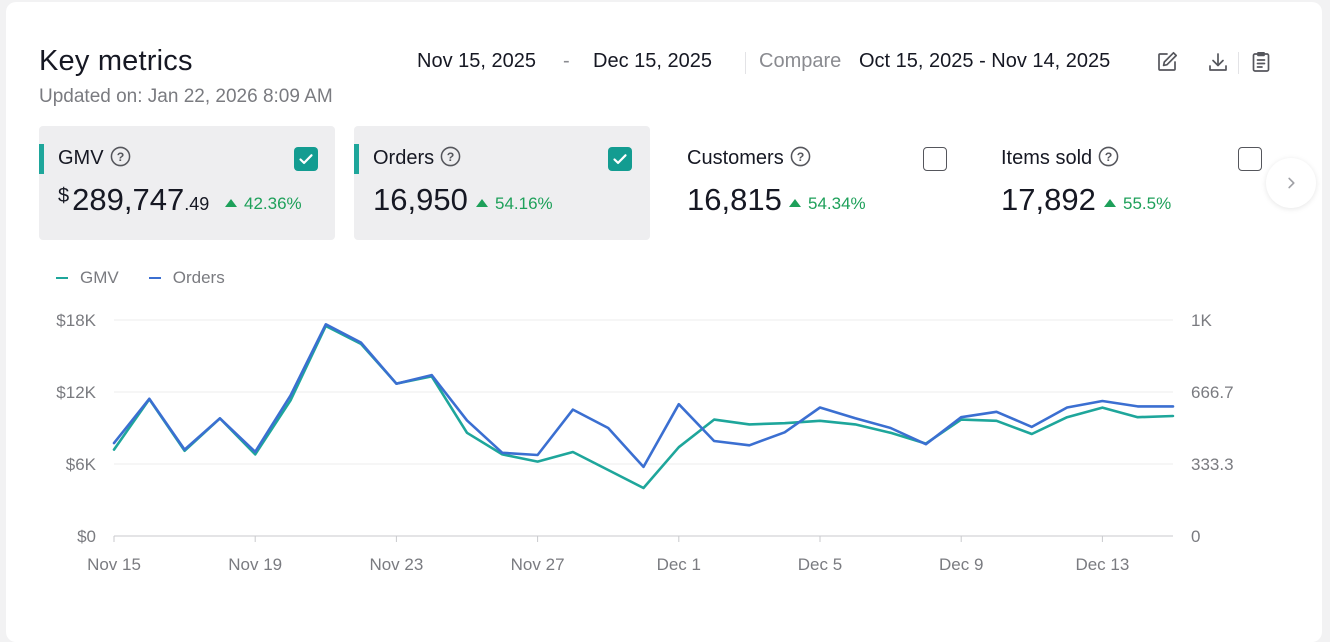  What do you see at coordinates (404, 158) in the screenshot?
I see `metric-name: Orders` at bounding box center [404, 158].